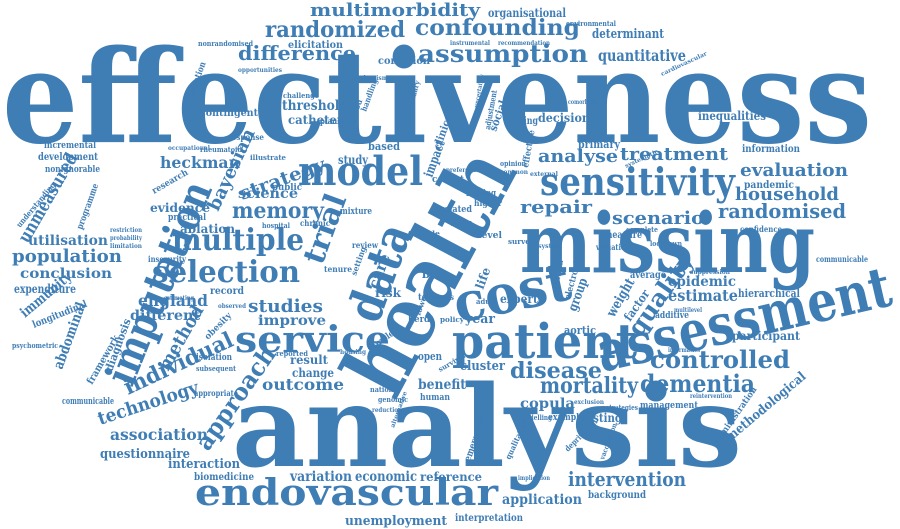 The height and width of the screenshot is (529, 900). Describe the element at coordinates (393, 399) in the screenshot. I see `word-genomic: genomic` at that location.